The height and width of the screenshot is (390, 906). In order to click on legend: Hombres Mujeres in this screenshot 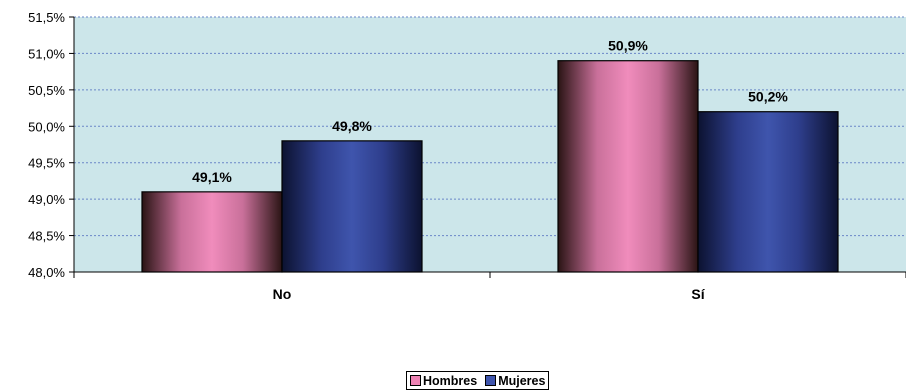, I will do `click(478, 380)`.